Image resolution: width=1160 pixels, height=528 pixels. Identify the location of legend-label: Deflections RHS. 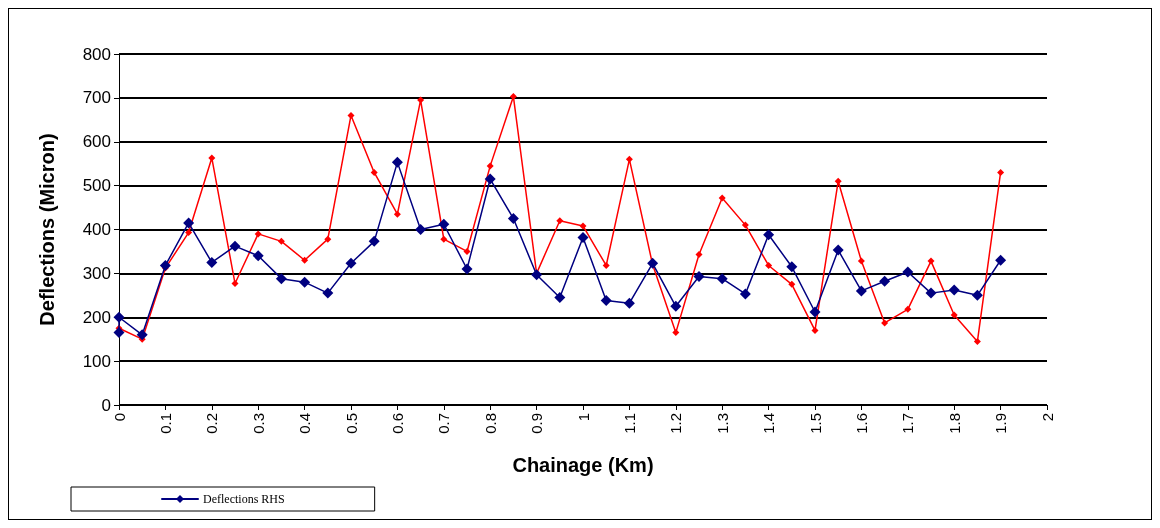
(244, 499).